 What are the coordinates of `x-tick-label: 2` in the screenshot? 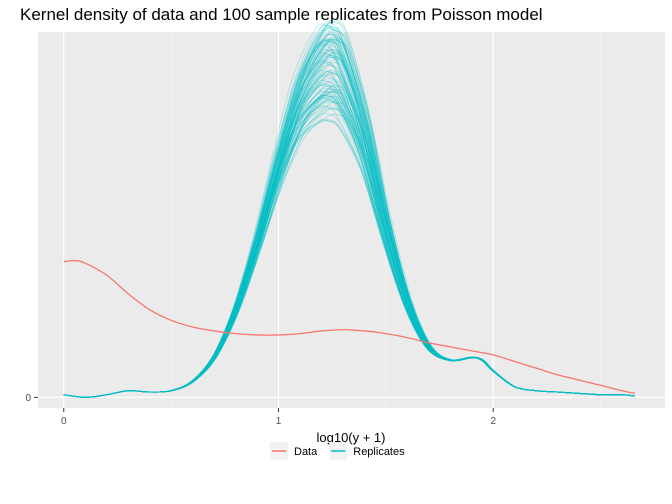 It's located at (493, 421).